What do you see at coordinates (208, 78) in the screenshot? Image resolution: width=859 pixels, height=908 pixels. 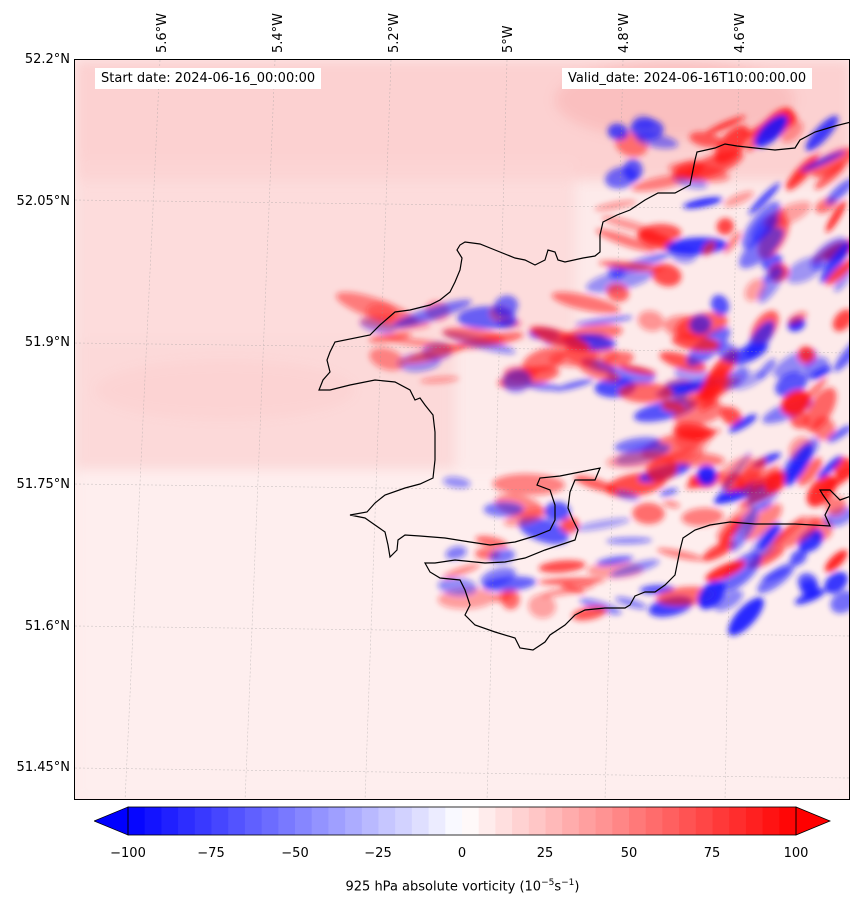 I see `start-date-label: Start date: 2024-06-16_00:00:00` at bounding box center [208, 78].